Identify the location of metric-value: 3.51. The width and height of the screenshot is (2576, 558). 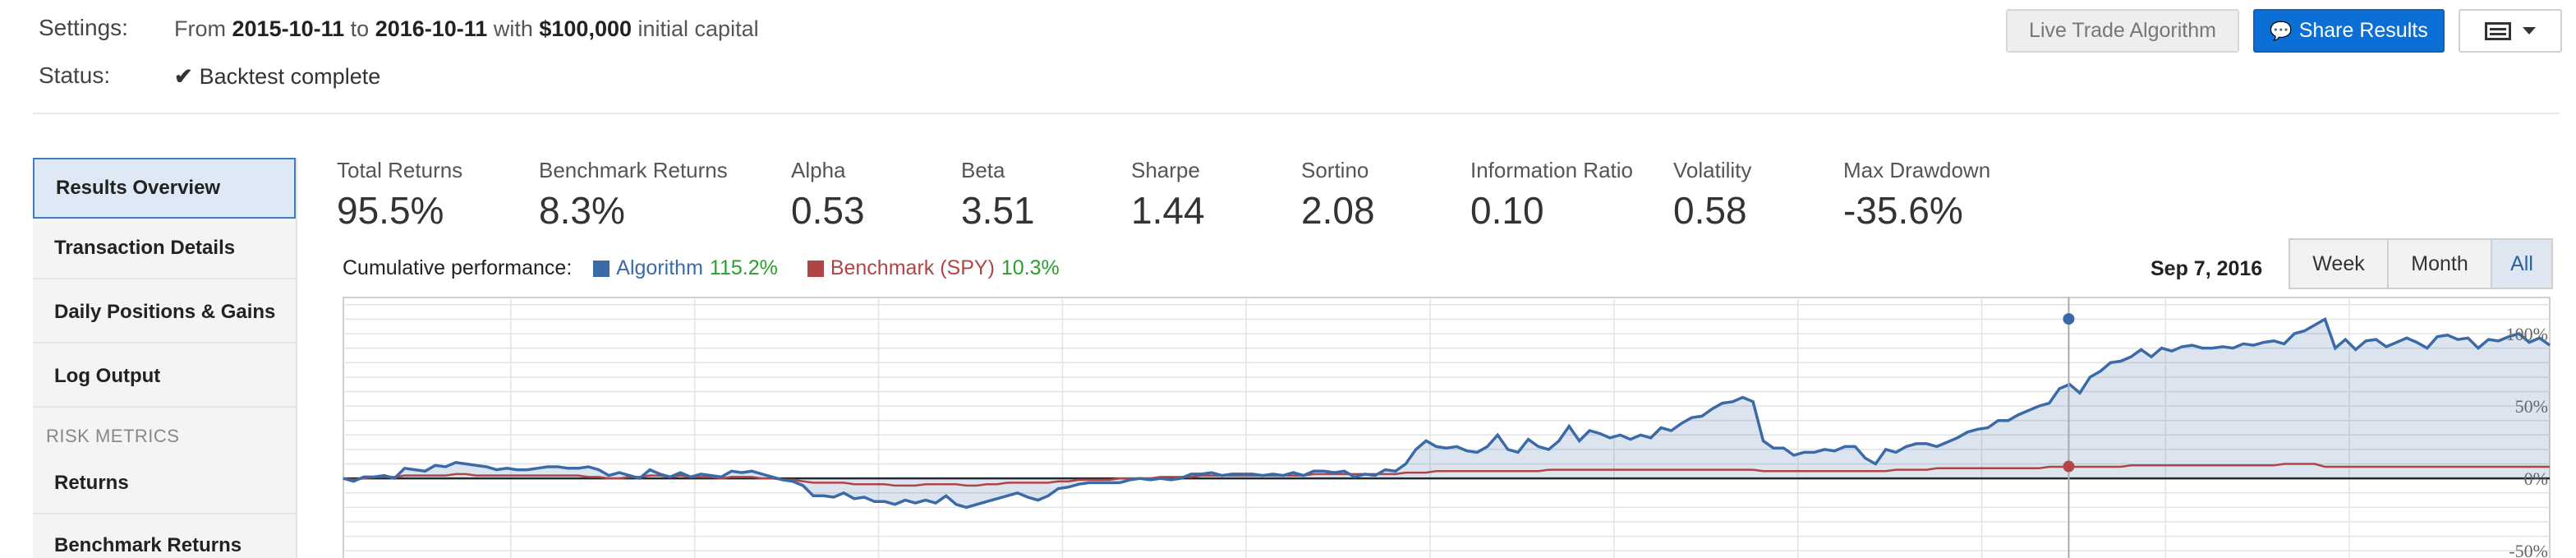
(998, 210).